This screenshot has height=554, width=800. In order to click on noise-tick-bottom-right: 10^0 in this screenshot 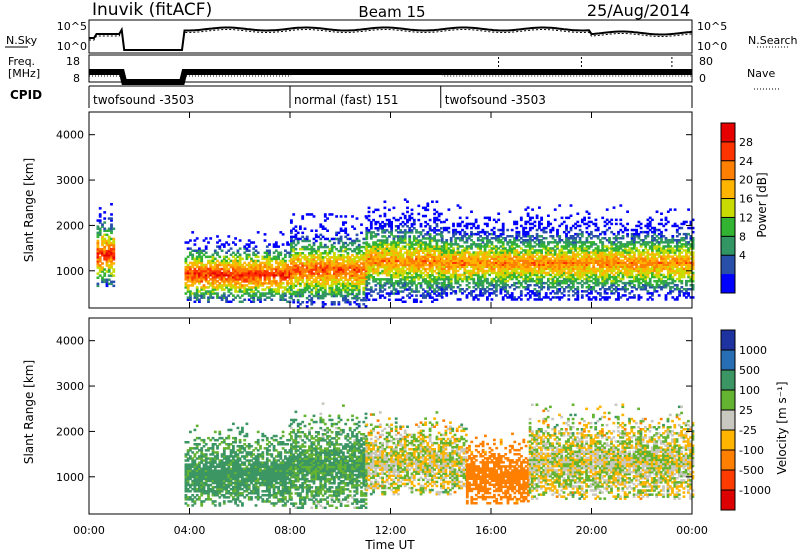, I will do `click(712, 46)`.